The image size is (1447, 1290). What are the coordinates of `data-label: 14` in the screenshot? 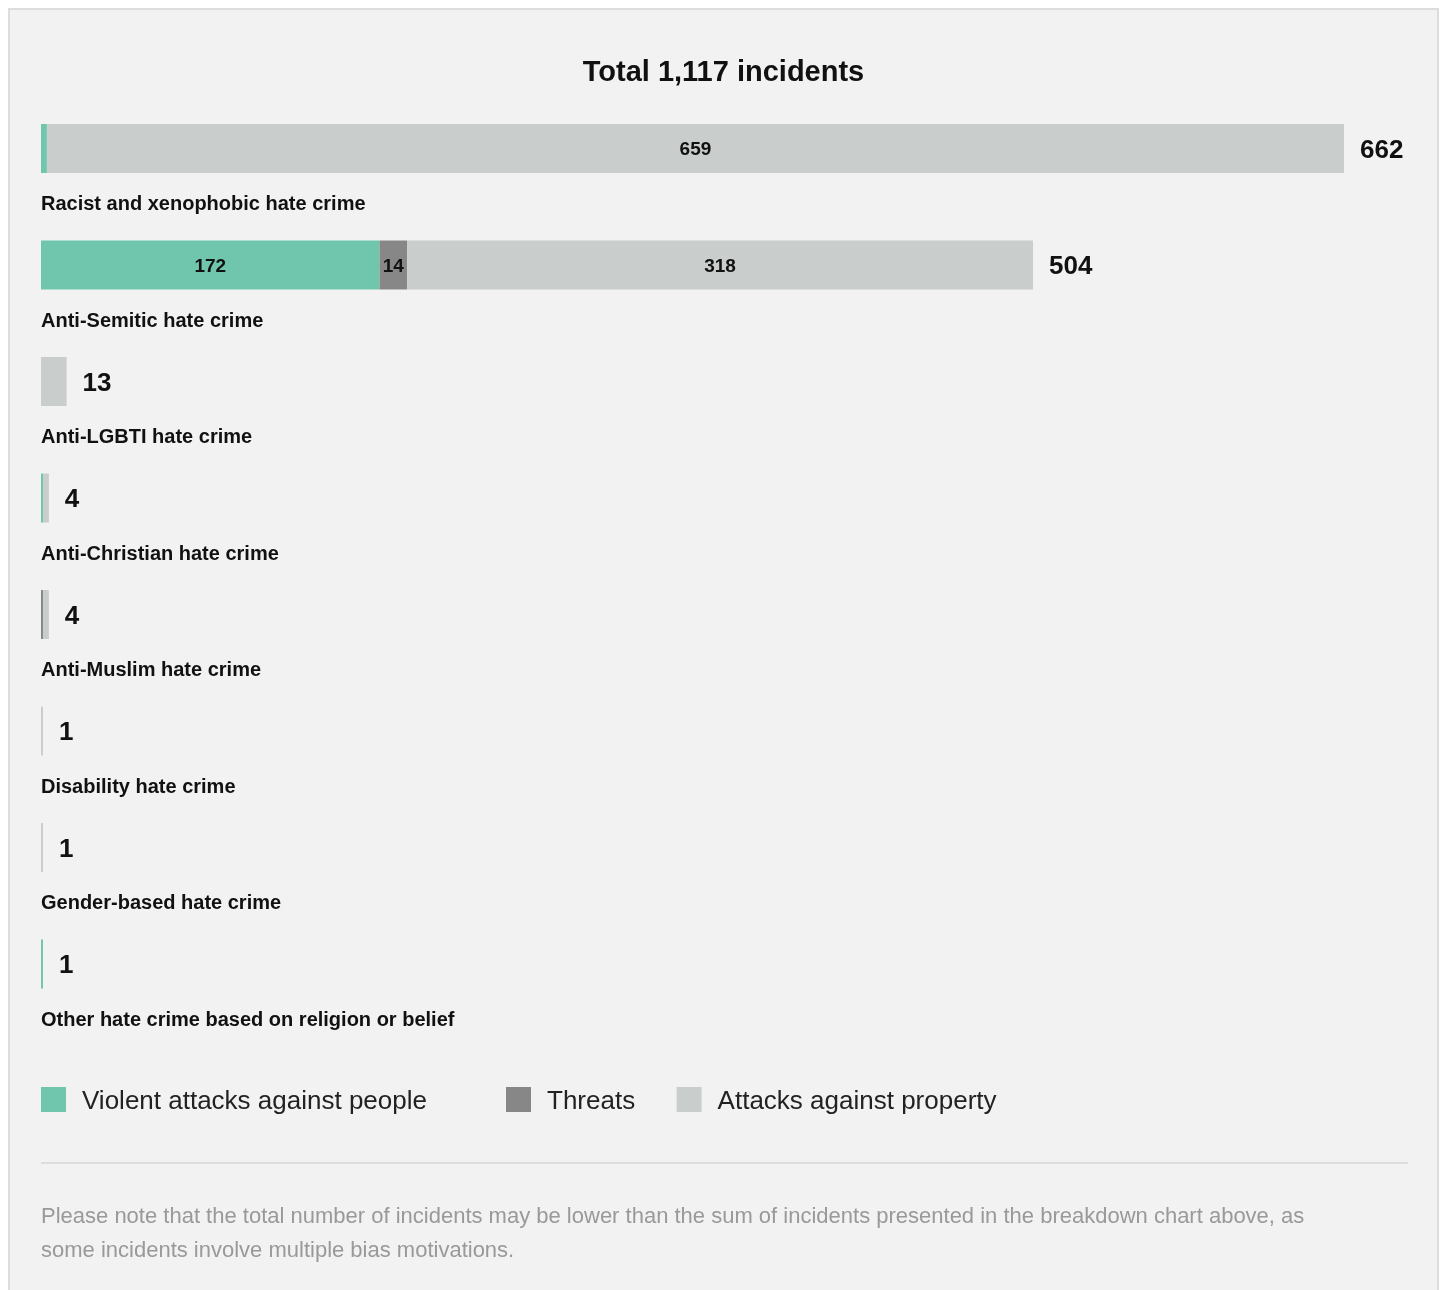 It's located at (393, 265).